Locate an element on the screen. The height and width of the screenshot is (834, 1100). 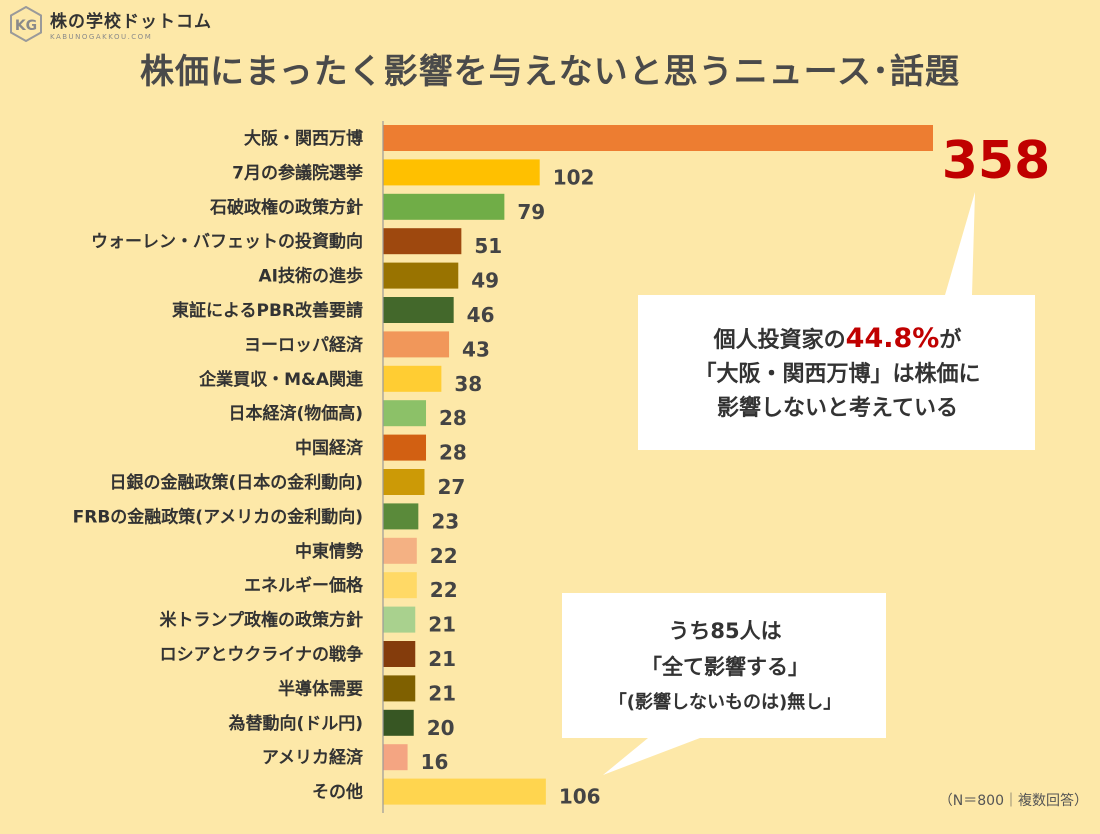
value-label-6: 46 is located at coordinates (481, 315).